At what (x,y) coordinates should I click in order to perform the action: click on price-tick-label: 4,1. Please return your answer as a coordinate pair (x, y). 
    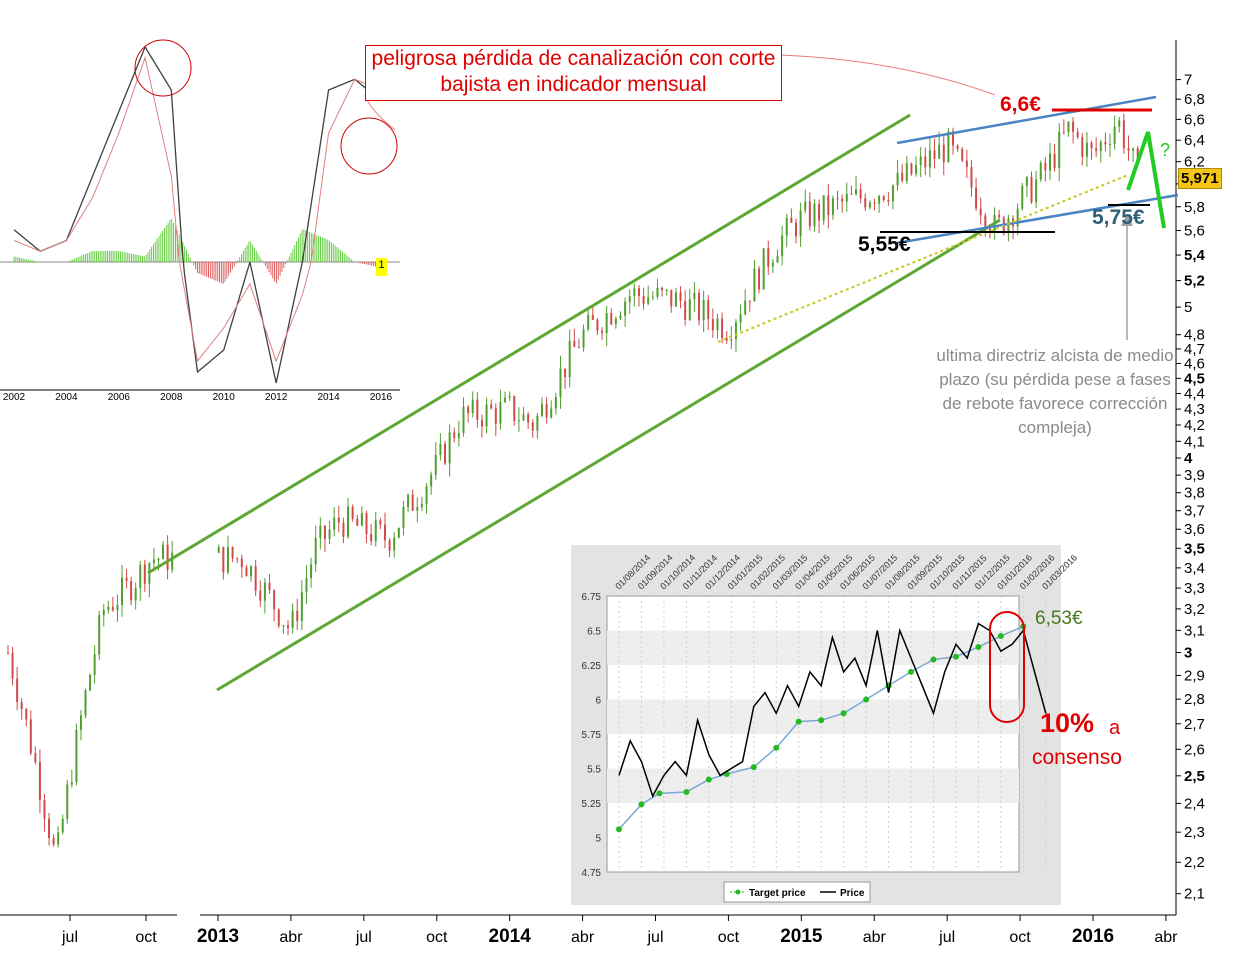
    Looking at the image, I should click on (1194, 441).